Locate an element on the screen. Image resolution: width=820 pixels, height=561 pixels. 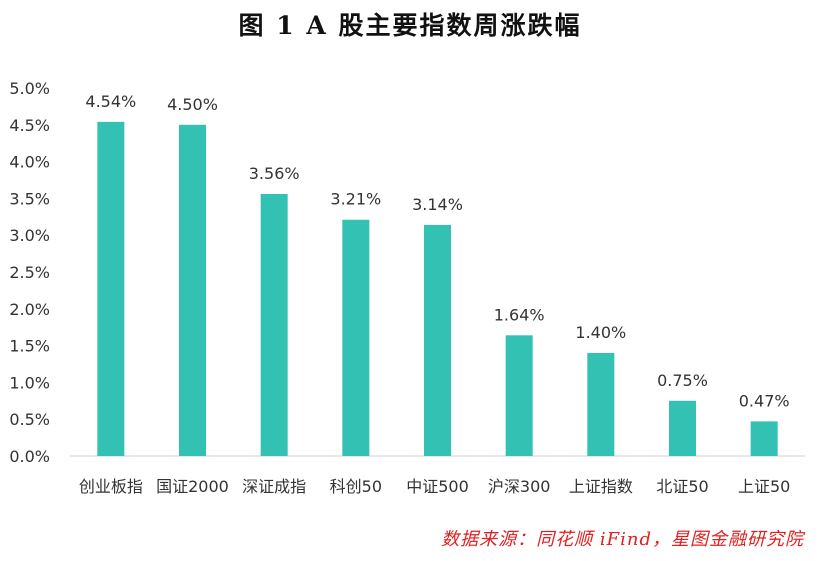
x-category-label: 国证2000 is located at coordinates (192, 486).